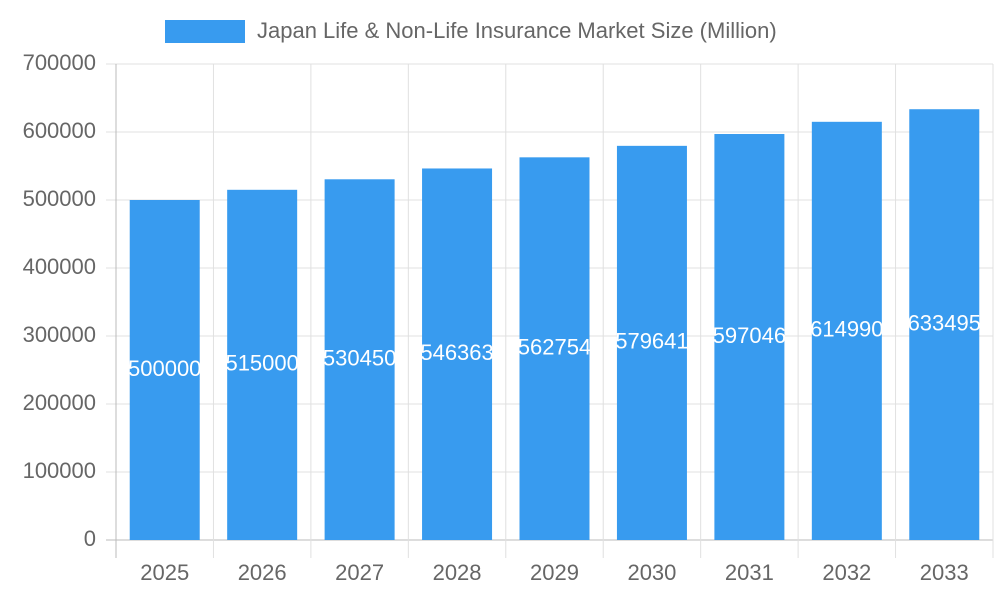  What do you see at coordinates (59, 334) in the screenshot?
I see `y-tick-label: 300000` at bounding box center [59, 334].